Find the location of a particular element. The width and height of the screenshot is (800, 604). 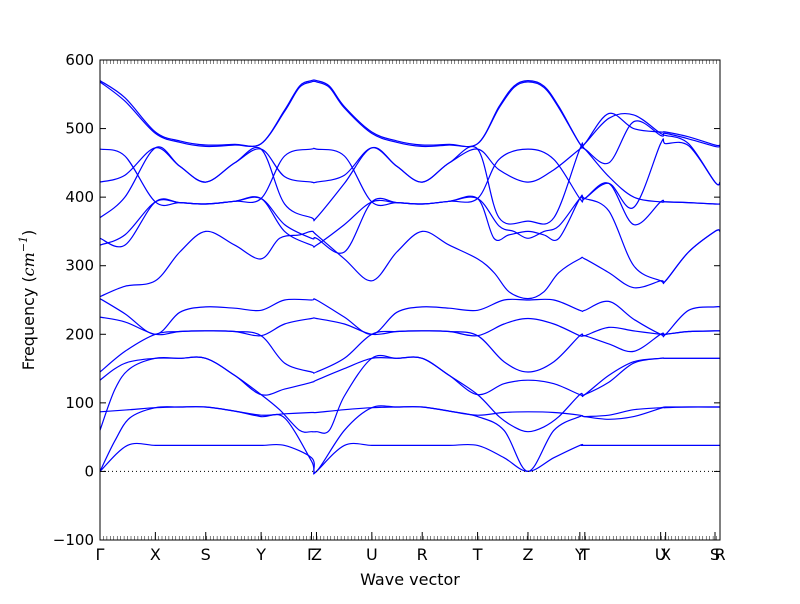

y-tick-label: 600 is located at coordinates (79, 60).